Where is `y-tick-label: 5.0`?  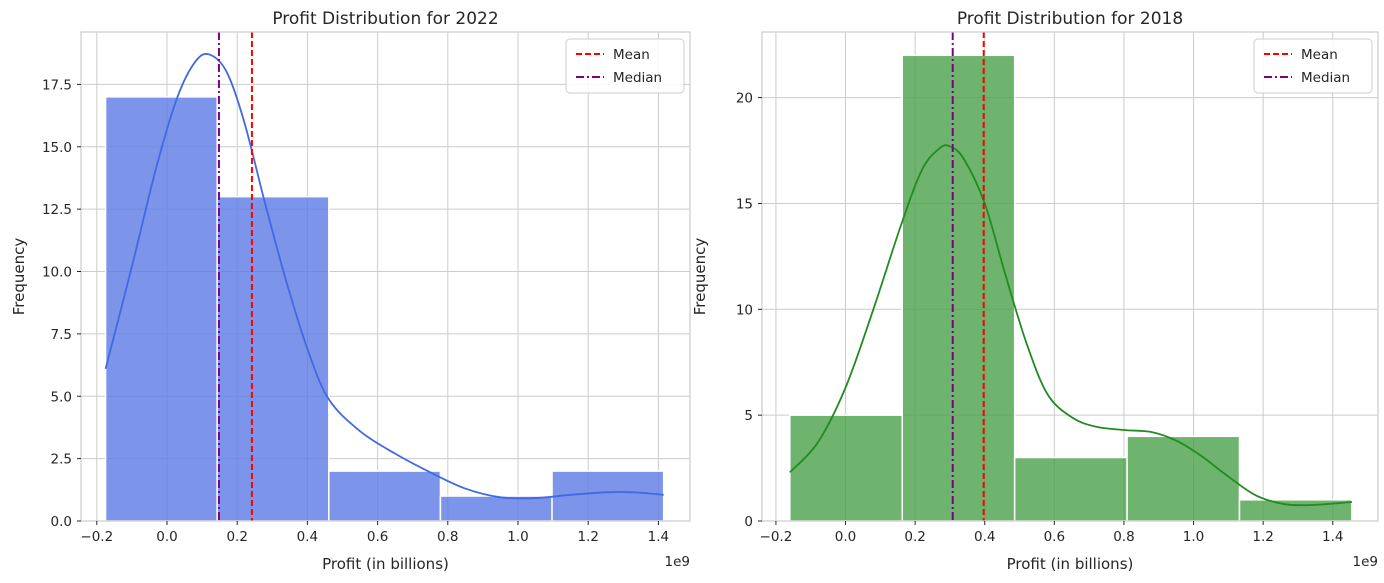 y-tick-label: 5.0 is located at coordinates (61, 397).